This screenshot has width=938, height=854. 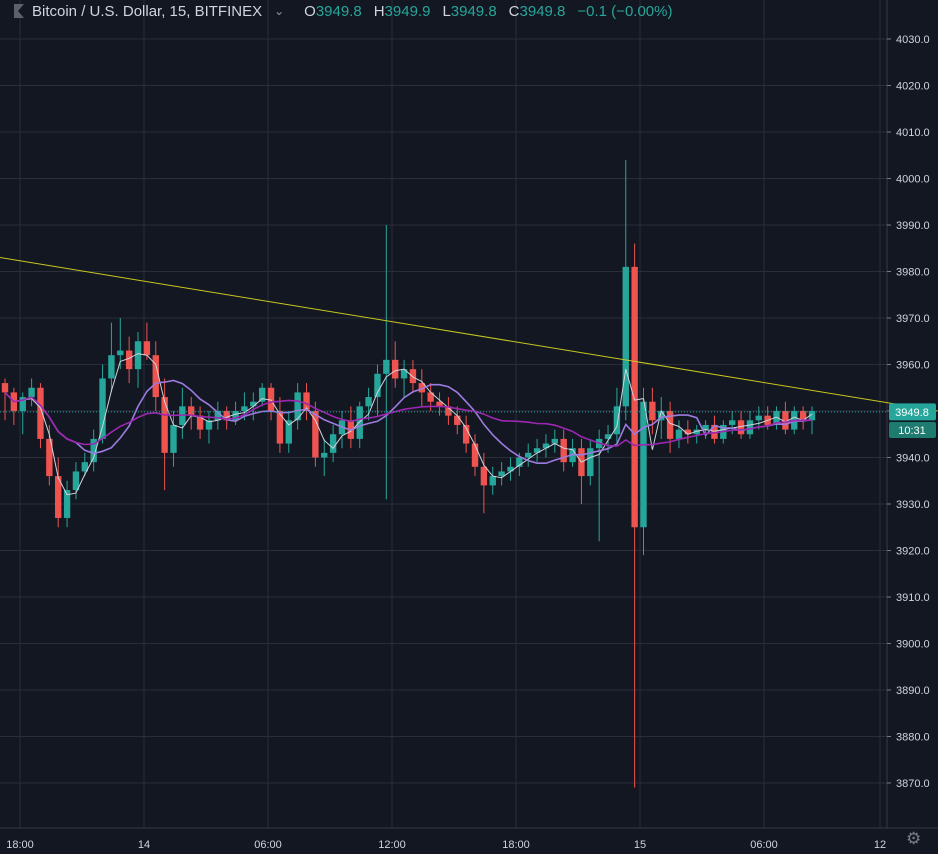 What do you see at coordinates (913, 784) in the screenshot?
I see `y-tick-label: 3870.0` at bounding box center [913, 784].